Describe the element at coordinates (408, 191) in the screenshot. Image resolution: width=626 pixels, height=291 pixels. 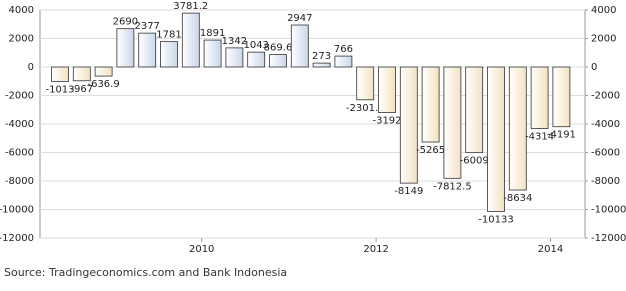
I see `value-label: -8149` at that location.